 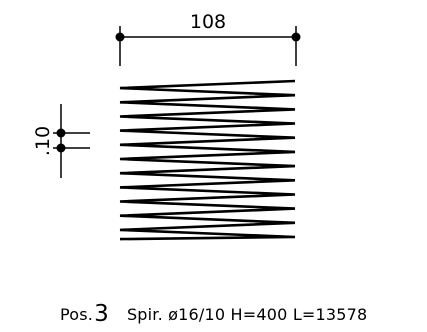 I want to click on spiral-specification: Spir. ø16/10 H=400 L=13578, so click(x=247, y=314).